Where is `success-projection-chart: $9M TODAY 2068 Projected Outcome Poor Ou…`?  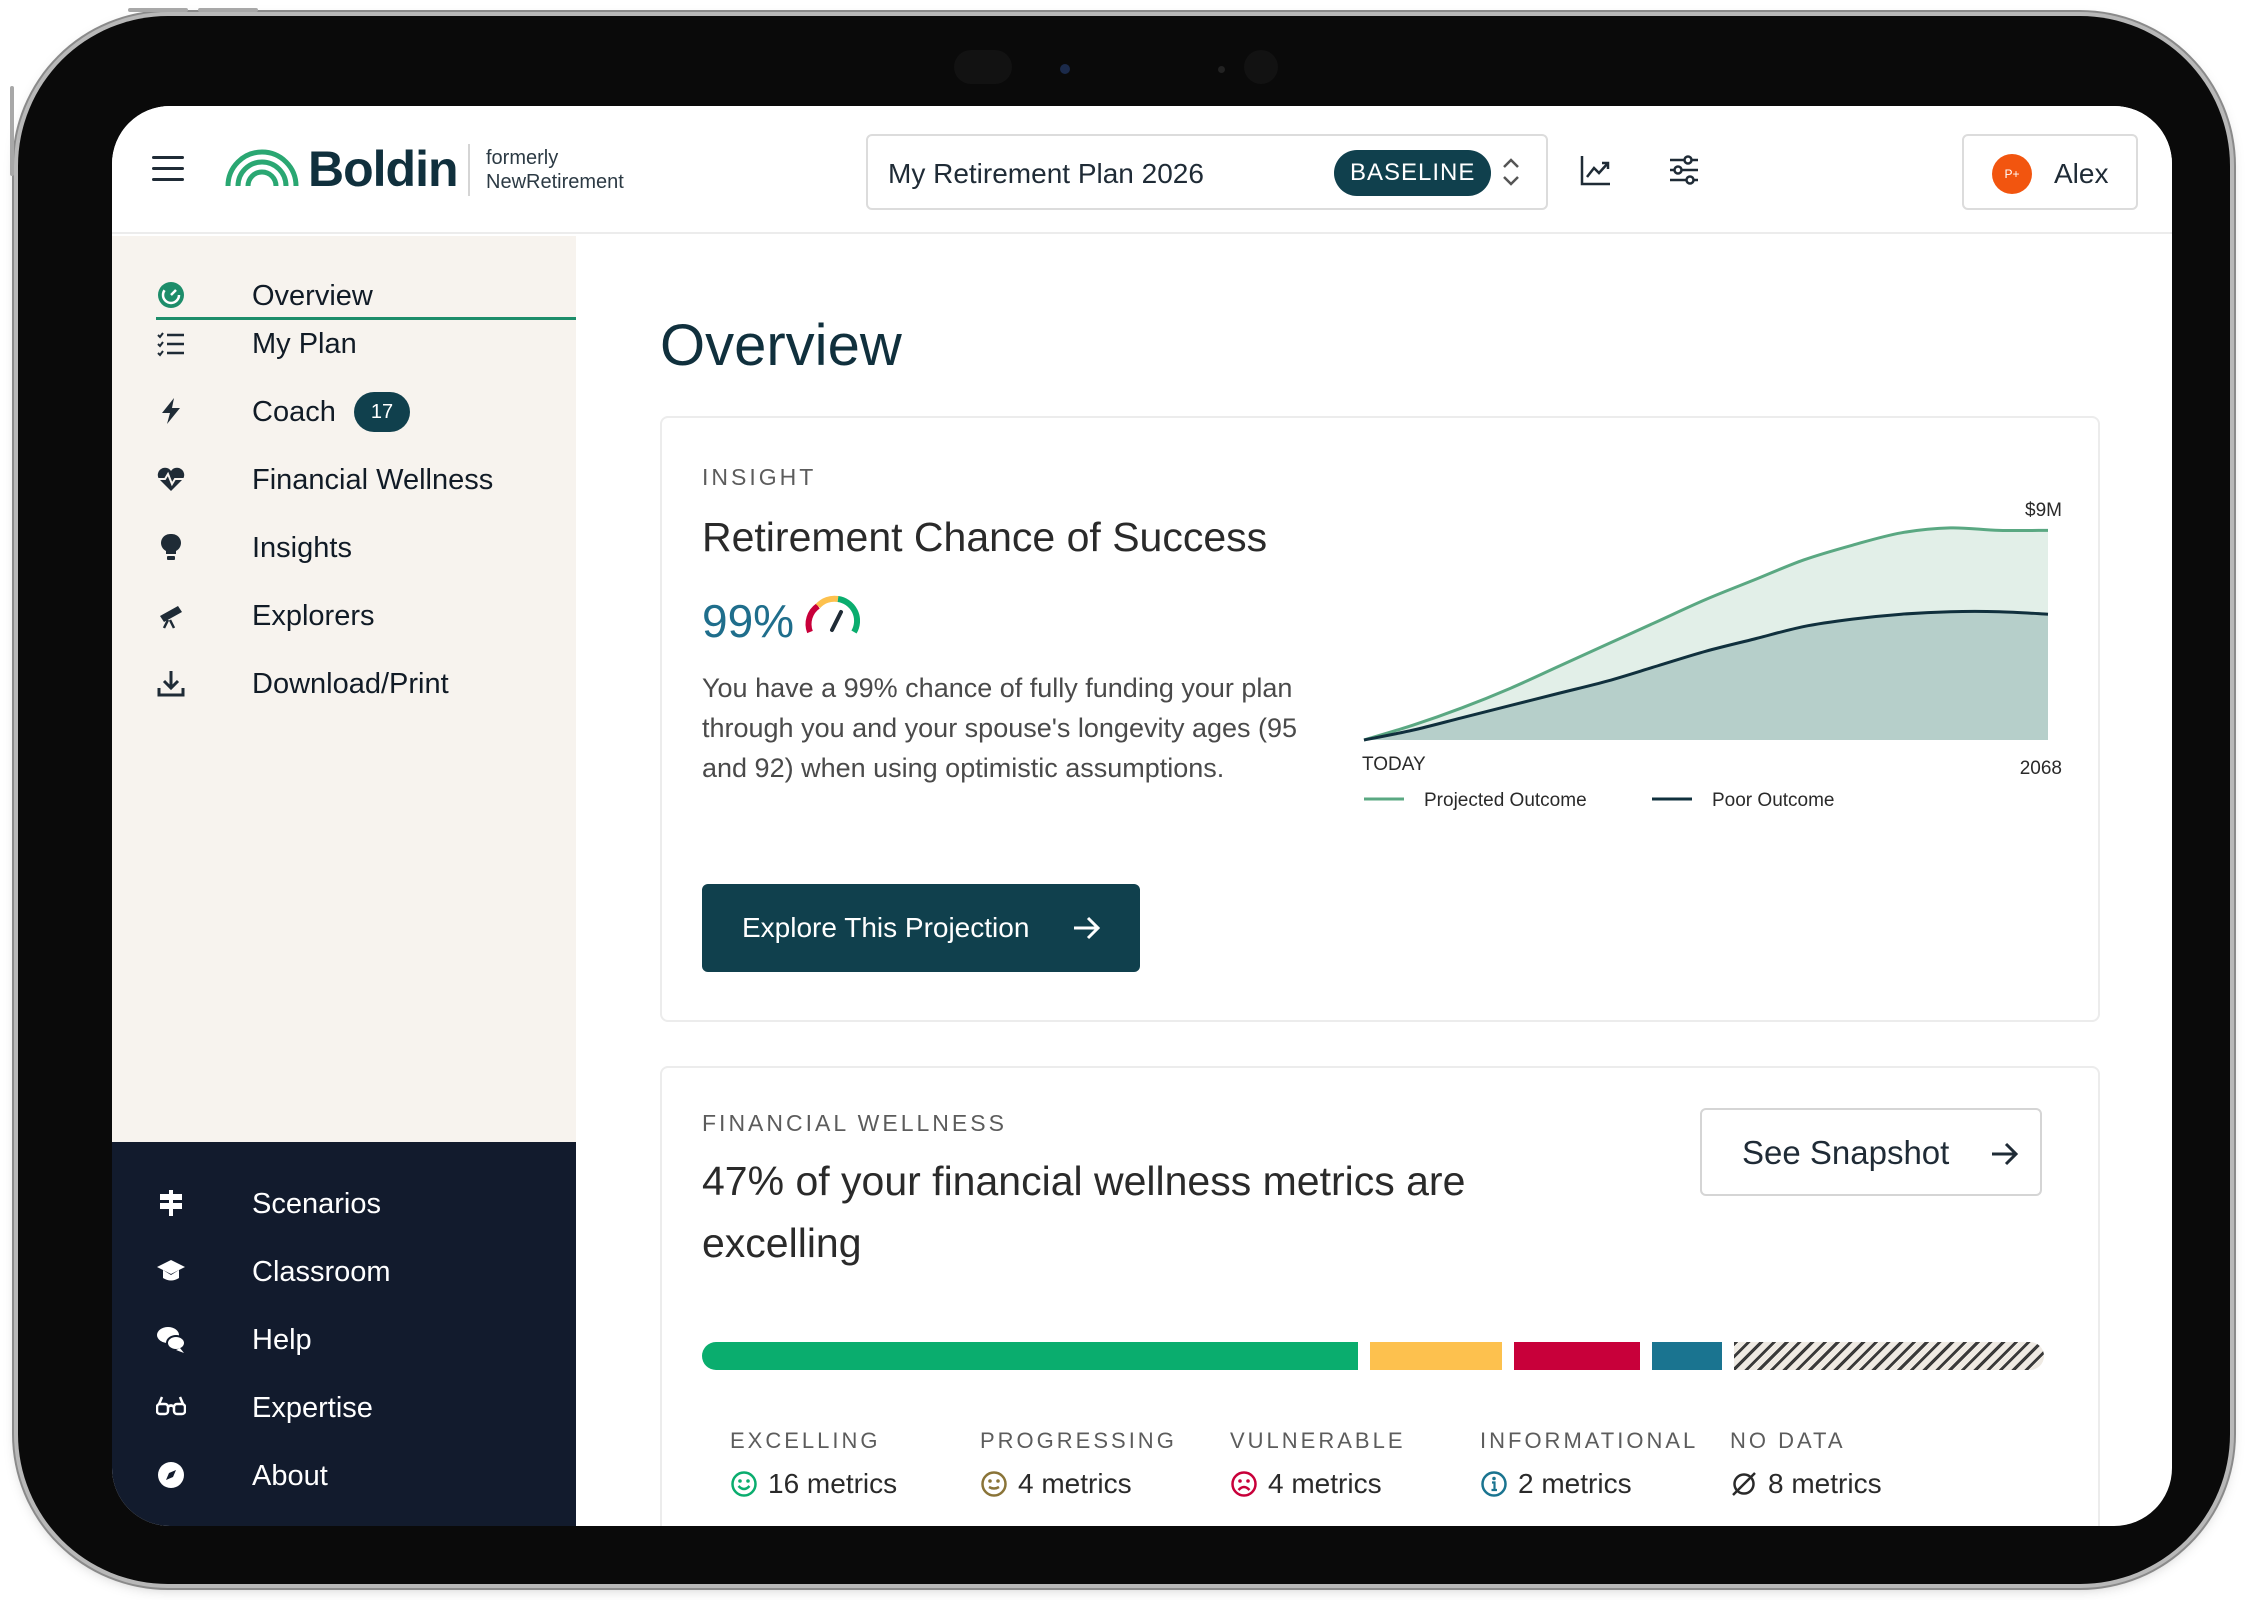
success-projection-chart: $9M TODAY 2068 Projected Outcome Poor Ou… is located at coordinates (1712, 655).